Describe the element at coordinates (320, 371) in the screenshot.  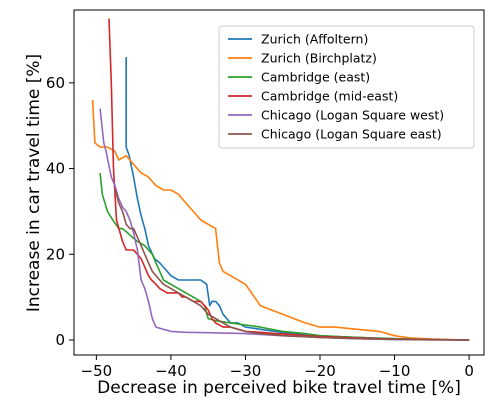
I see `x-tick-label: −20` at that location.